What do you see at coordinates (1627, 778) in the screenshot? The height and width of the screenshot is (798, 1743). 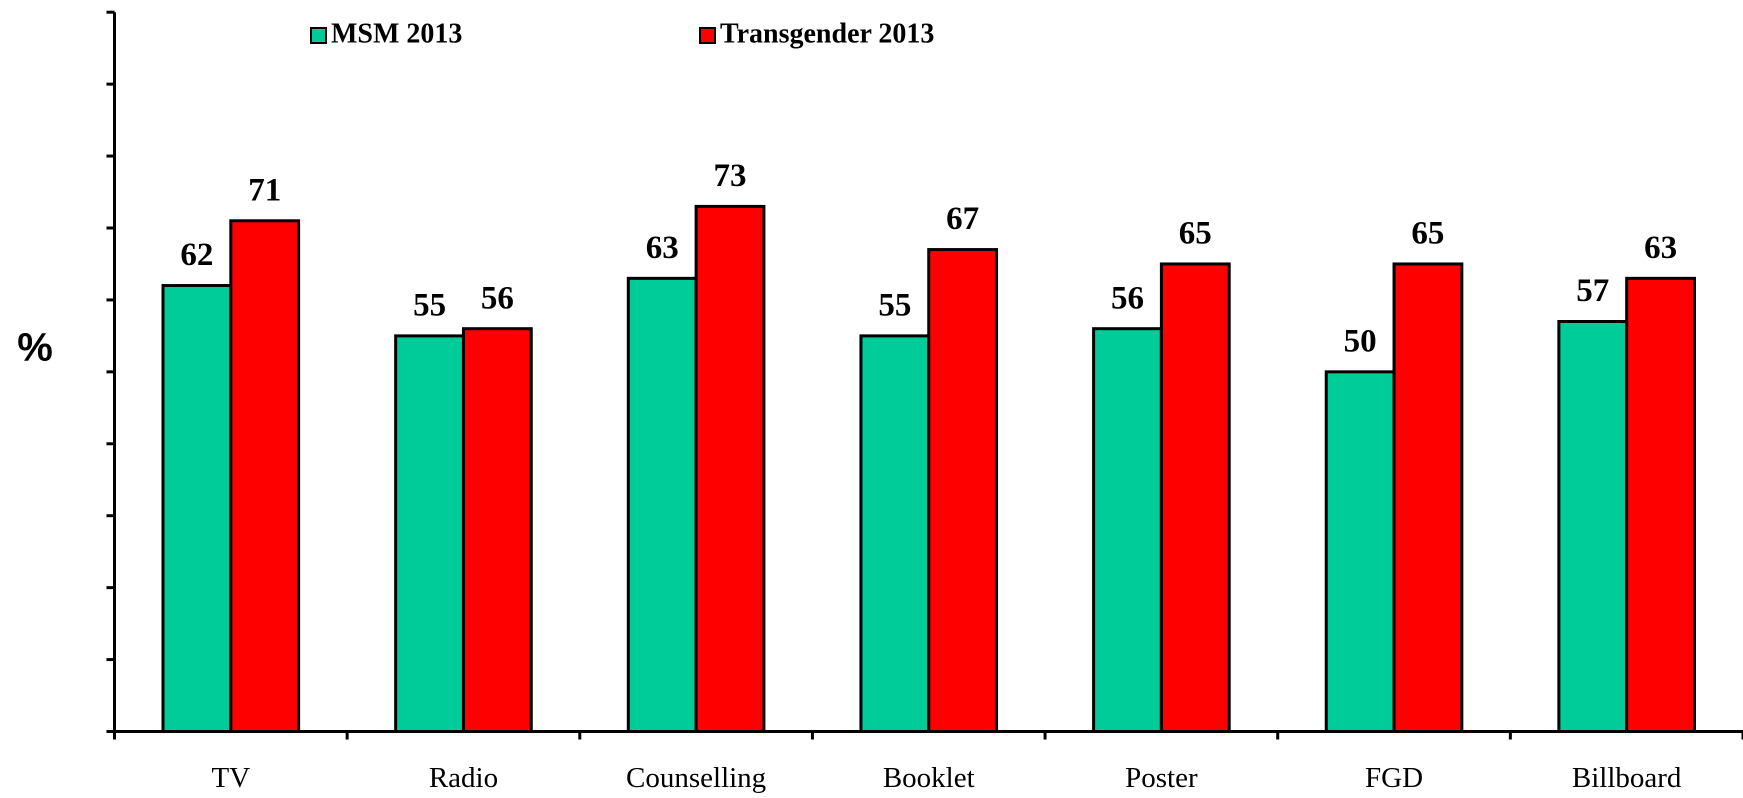 I see `x-tick-label: Billboard` at bounding box center [1627, 778].